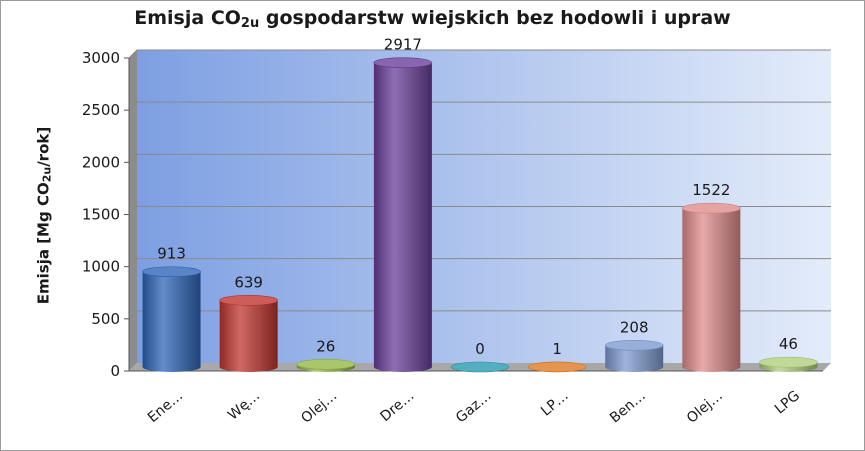 The height and width of the screenshot is (451, 865). Describe the element at coordinates (171, 254) in the screenshot. I see `data-label: 913` at that location.